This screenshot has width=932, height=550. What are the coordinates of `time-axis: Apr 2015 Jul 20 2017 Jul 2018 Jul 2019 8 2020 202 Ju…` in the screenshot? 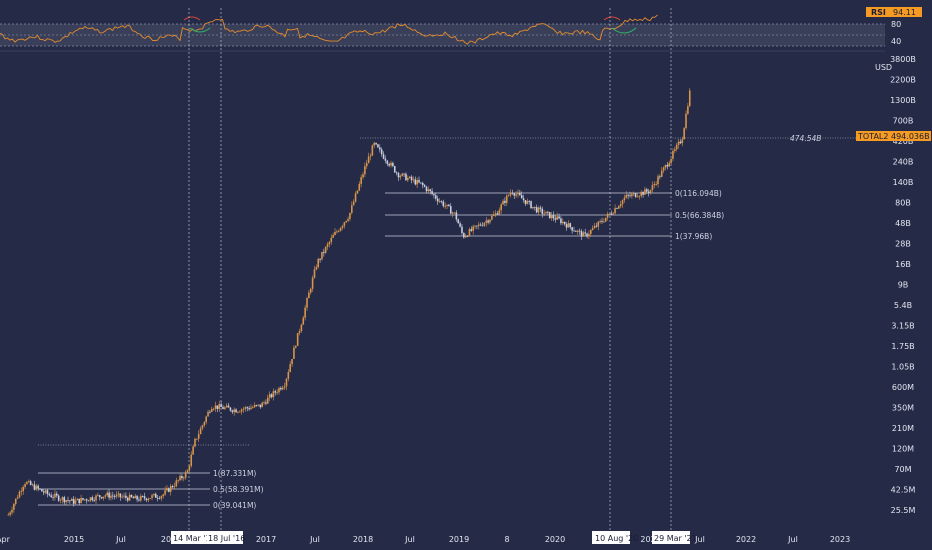 It's located at (425, 537).